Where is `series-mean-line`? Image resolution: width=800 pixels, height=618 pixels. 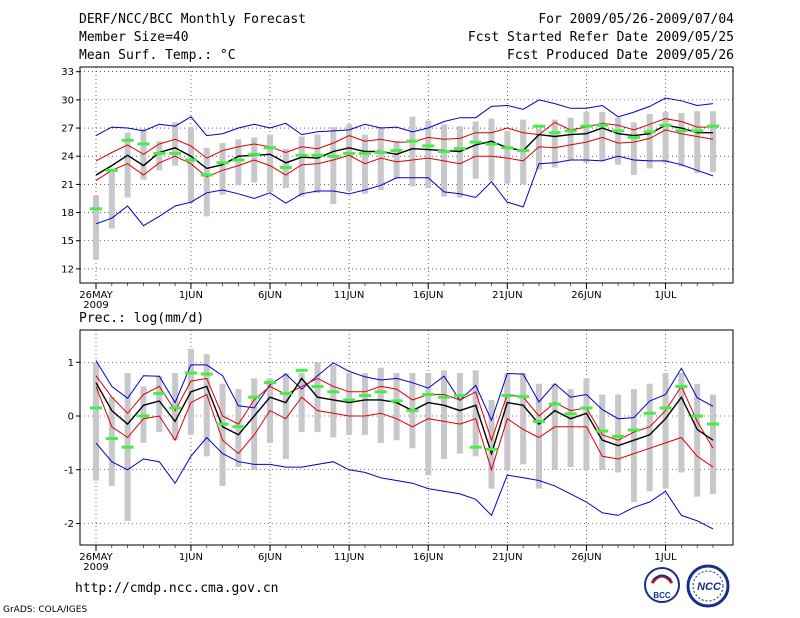 series-mean-line is located at coordinates (404, 150).